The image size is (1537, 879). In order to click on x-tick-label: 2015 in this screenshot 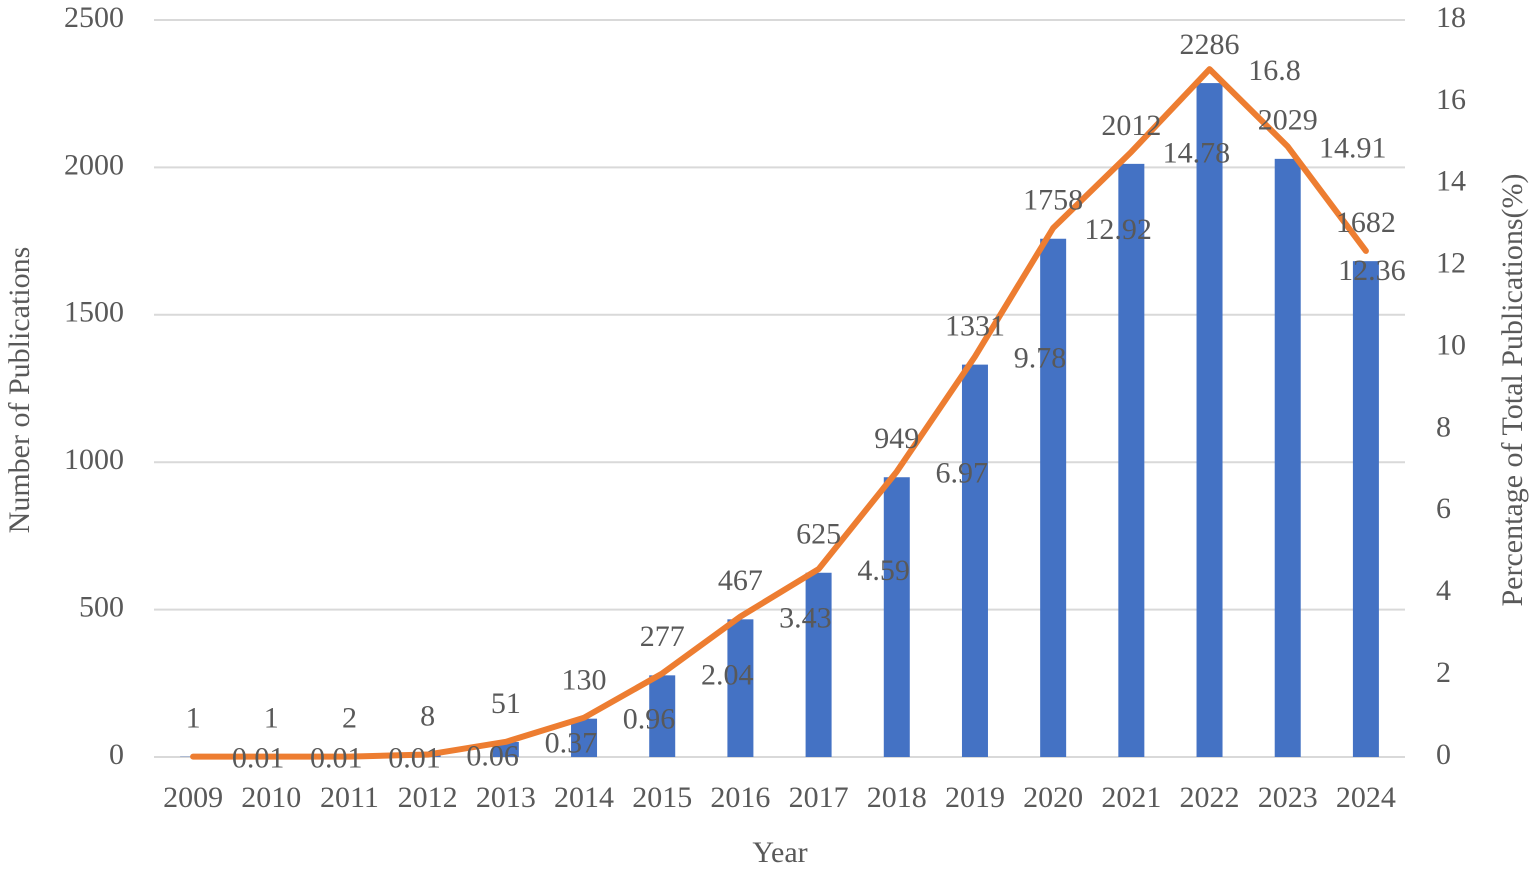, I will do `click(662, 797)`.